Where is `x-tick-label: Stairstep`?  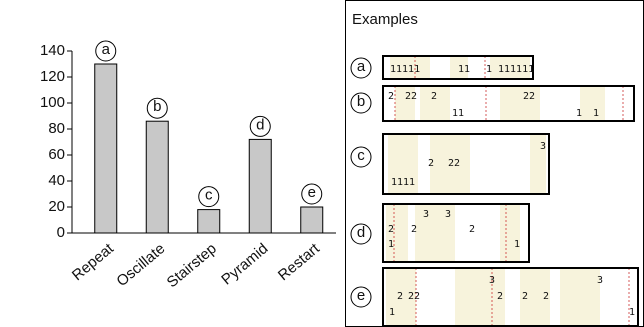 x-tick-label: Stairstep is located at coordinates (192, 265).